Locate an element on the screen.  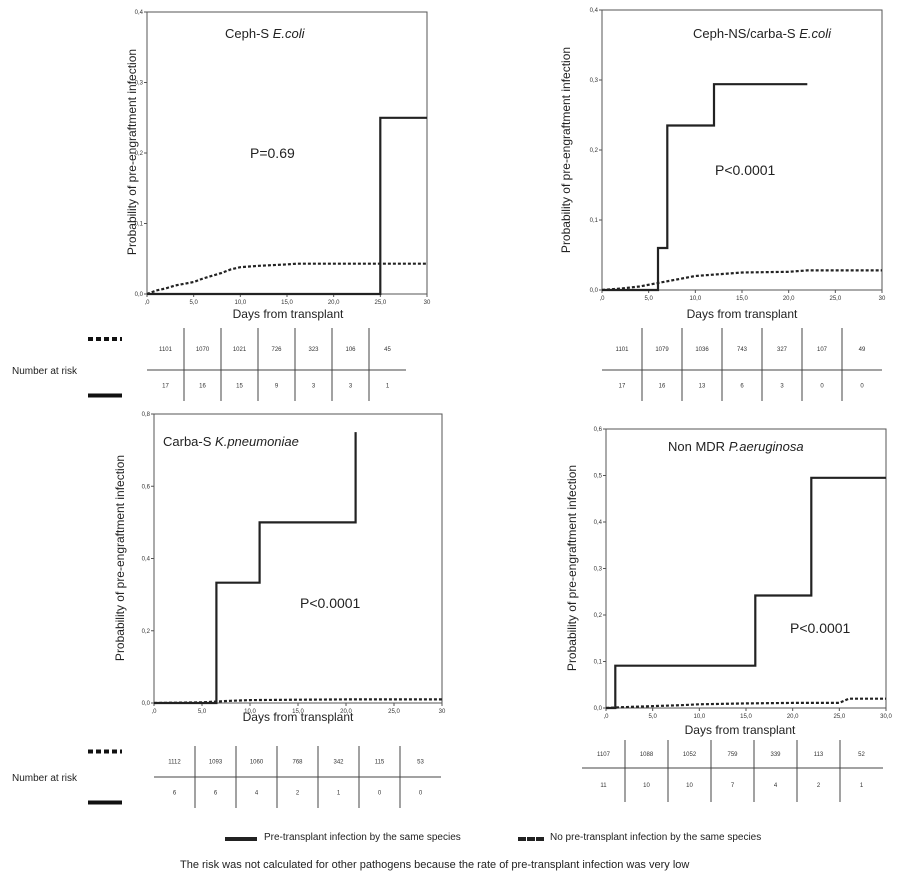
risk-count-no-prior: 106 is located at coordinates (350, 350).